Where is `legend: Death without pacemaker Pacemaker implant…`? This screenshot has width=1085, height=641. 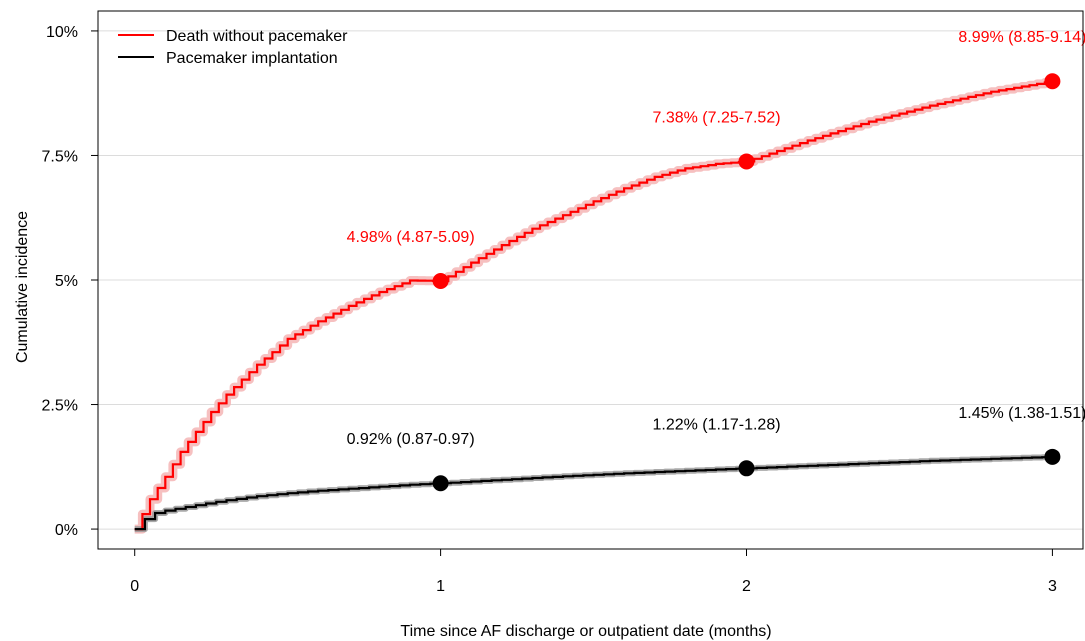 legend: Death without pacemaker Pacemaker implant… is located at coordinates (233, 47).